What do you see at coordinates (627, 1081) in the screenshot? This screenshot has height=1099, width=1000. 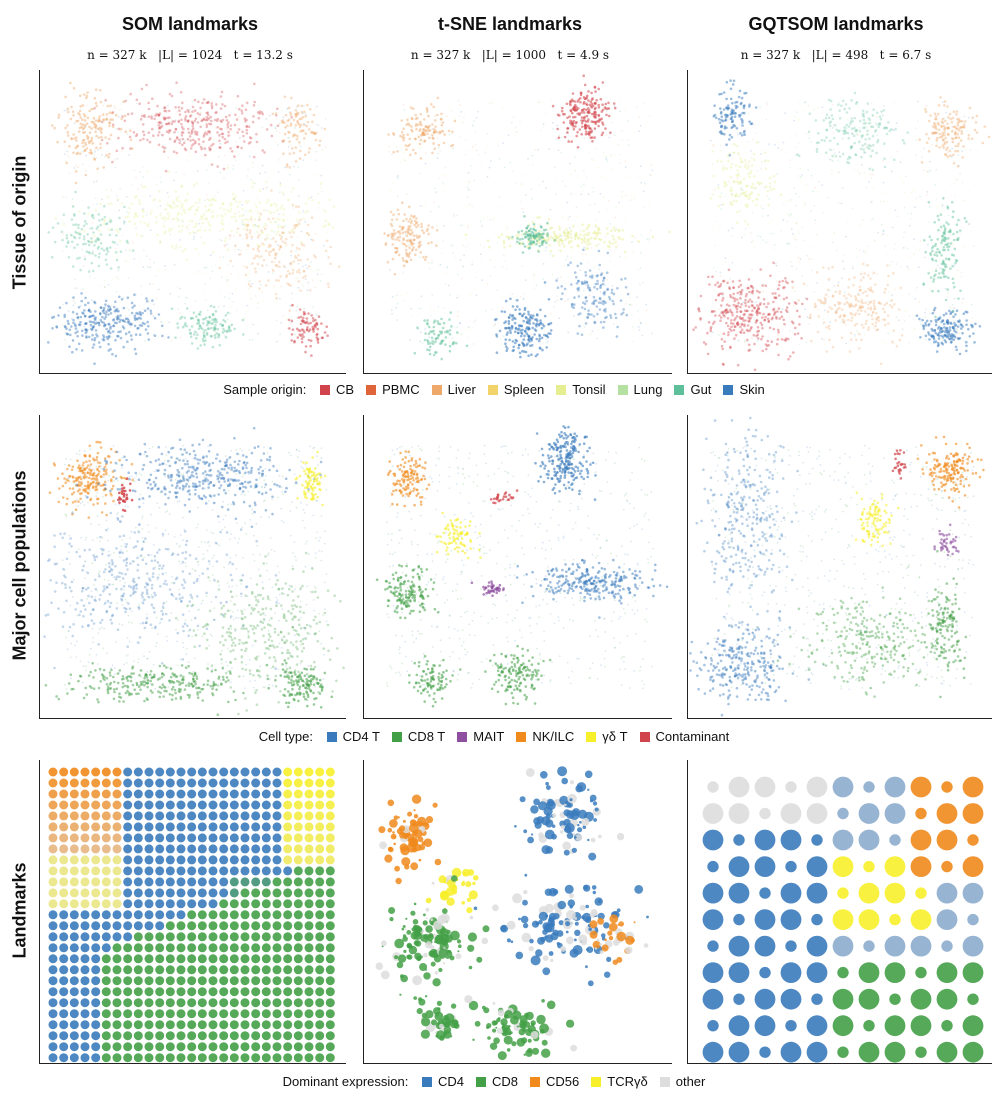 I see `legend-label: TCRγδ` at bounding box center [627, 1081].